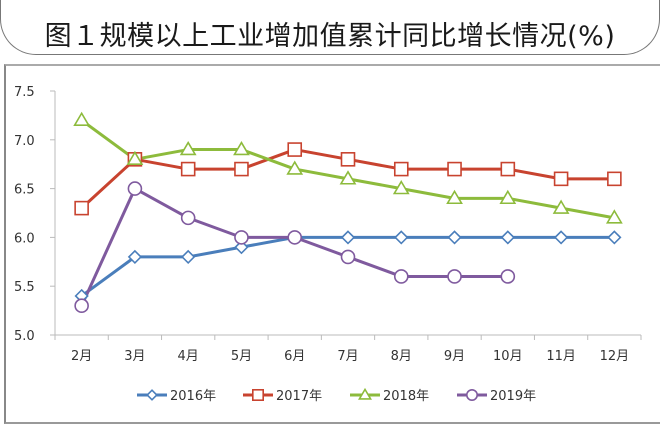  What do you see at coordinates (81, 356) in the screenshot?
I see `x-tick-label: 2月` at bounding box center [81, 356].